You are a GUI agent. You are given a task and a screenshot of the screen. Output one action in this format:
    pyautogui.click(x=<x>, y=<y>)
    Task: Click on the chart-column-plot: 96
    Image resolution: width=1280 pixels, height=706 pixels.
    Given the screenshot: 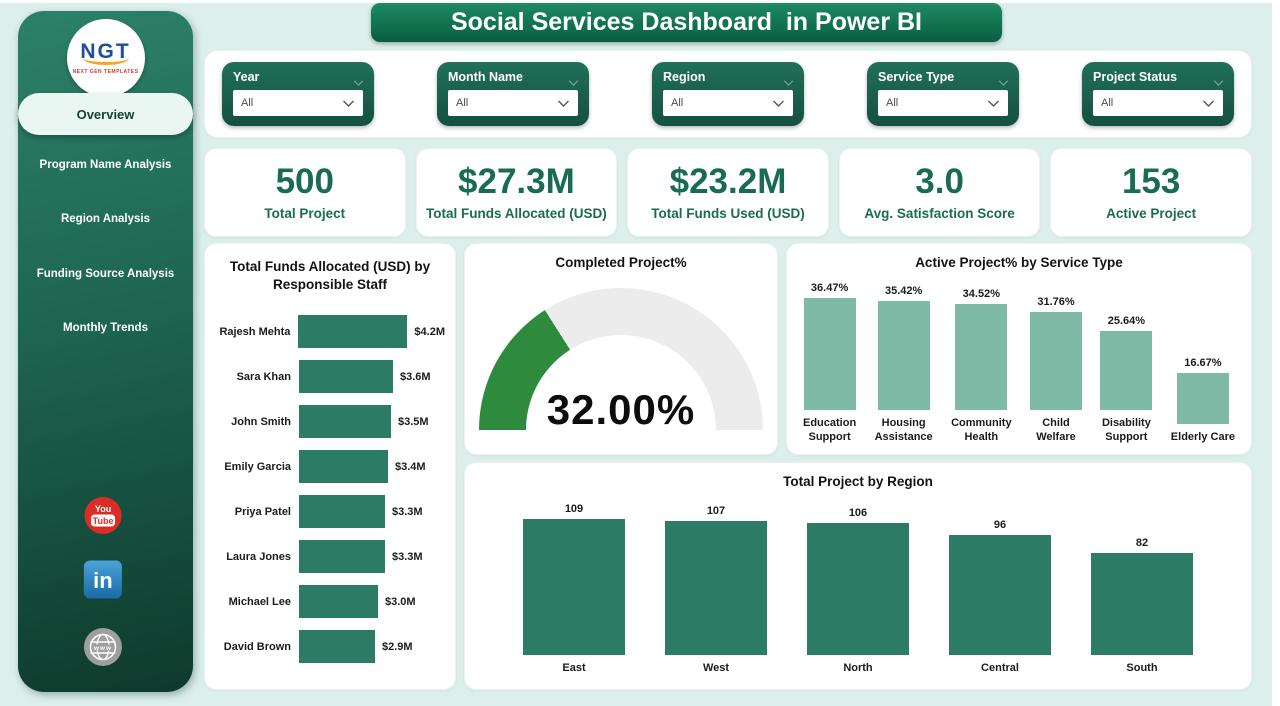 What is the action you would take?
    pyautogui.click(x=1000, y=577)
    